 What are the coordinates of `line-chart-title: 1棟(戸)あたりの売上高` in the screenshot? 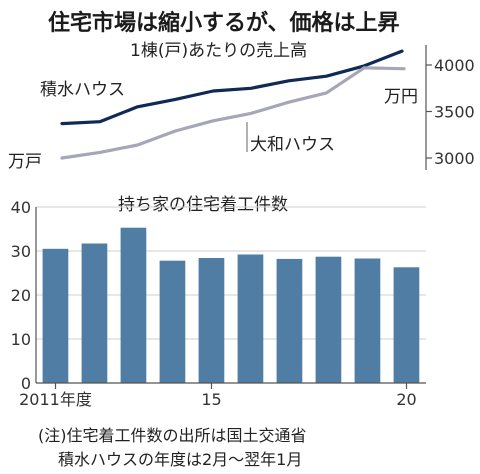 It's located at (218, 51).